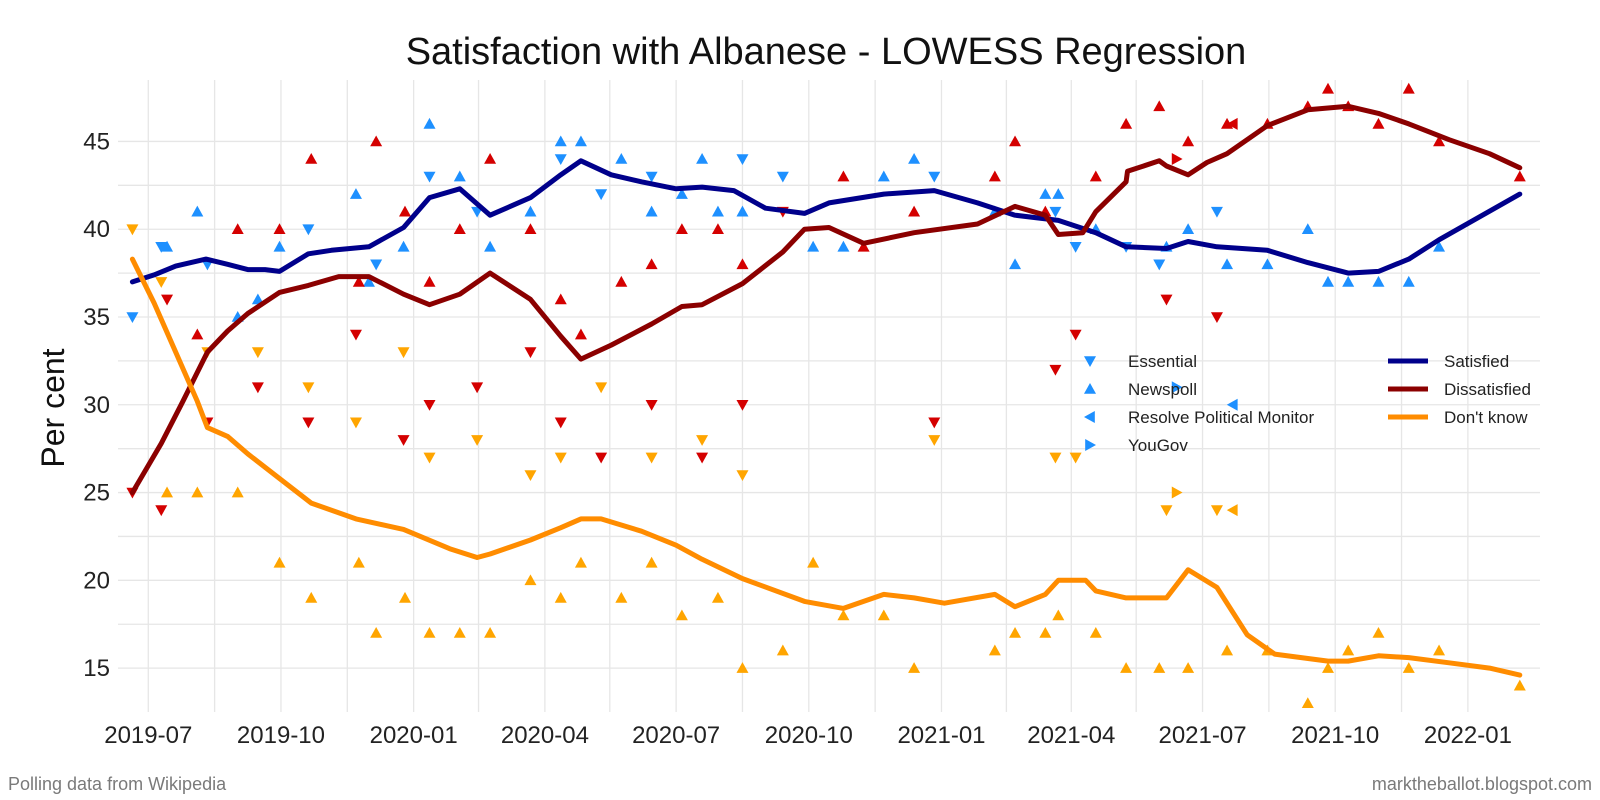 This screenshot has height=800, width=1600. What do you see at coordinates (1202, 735) in the screenshot?
I see `x-tick-label: 2021-07` at bounding box center [1202, 735].